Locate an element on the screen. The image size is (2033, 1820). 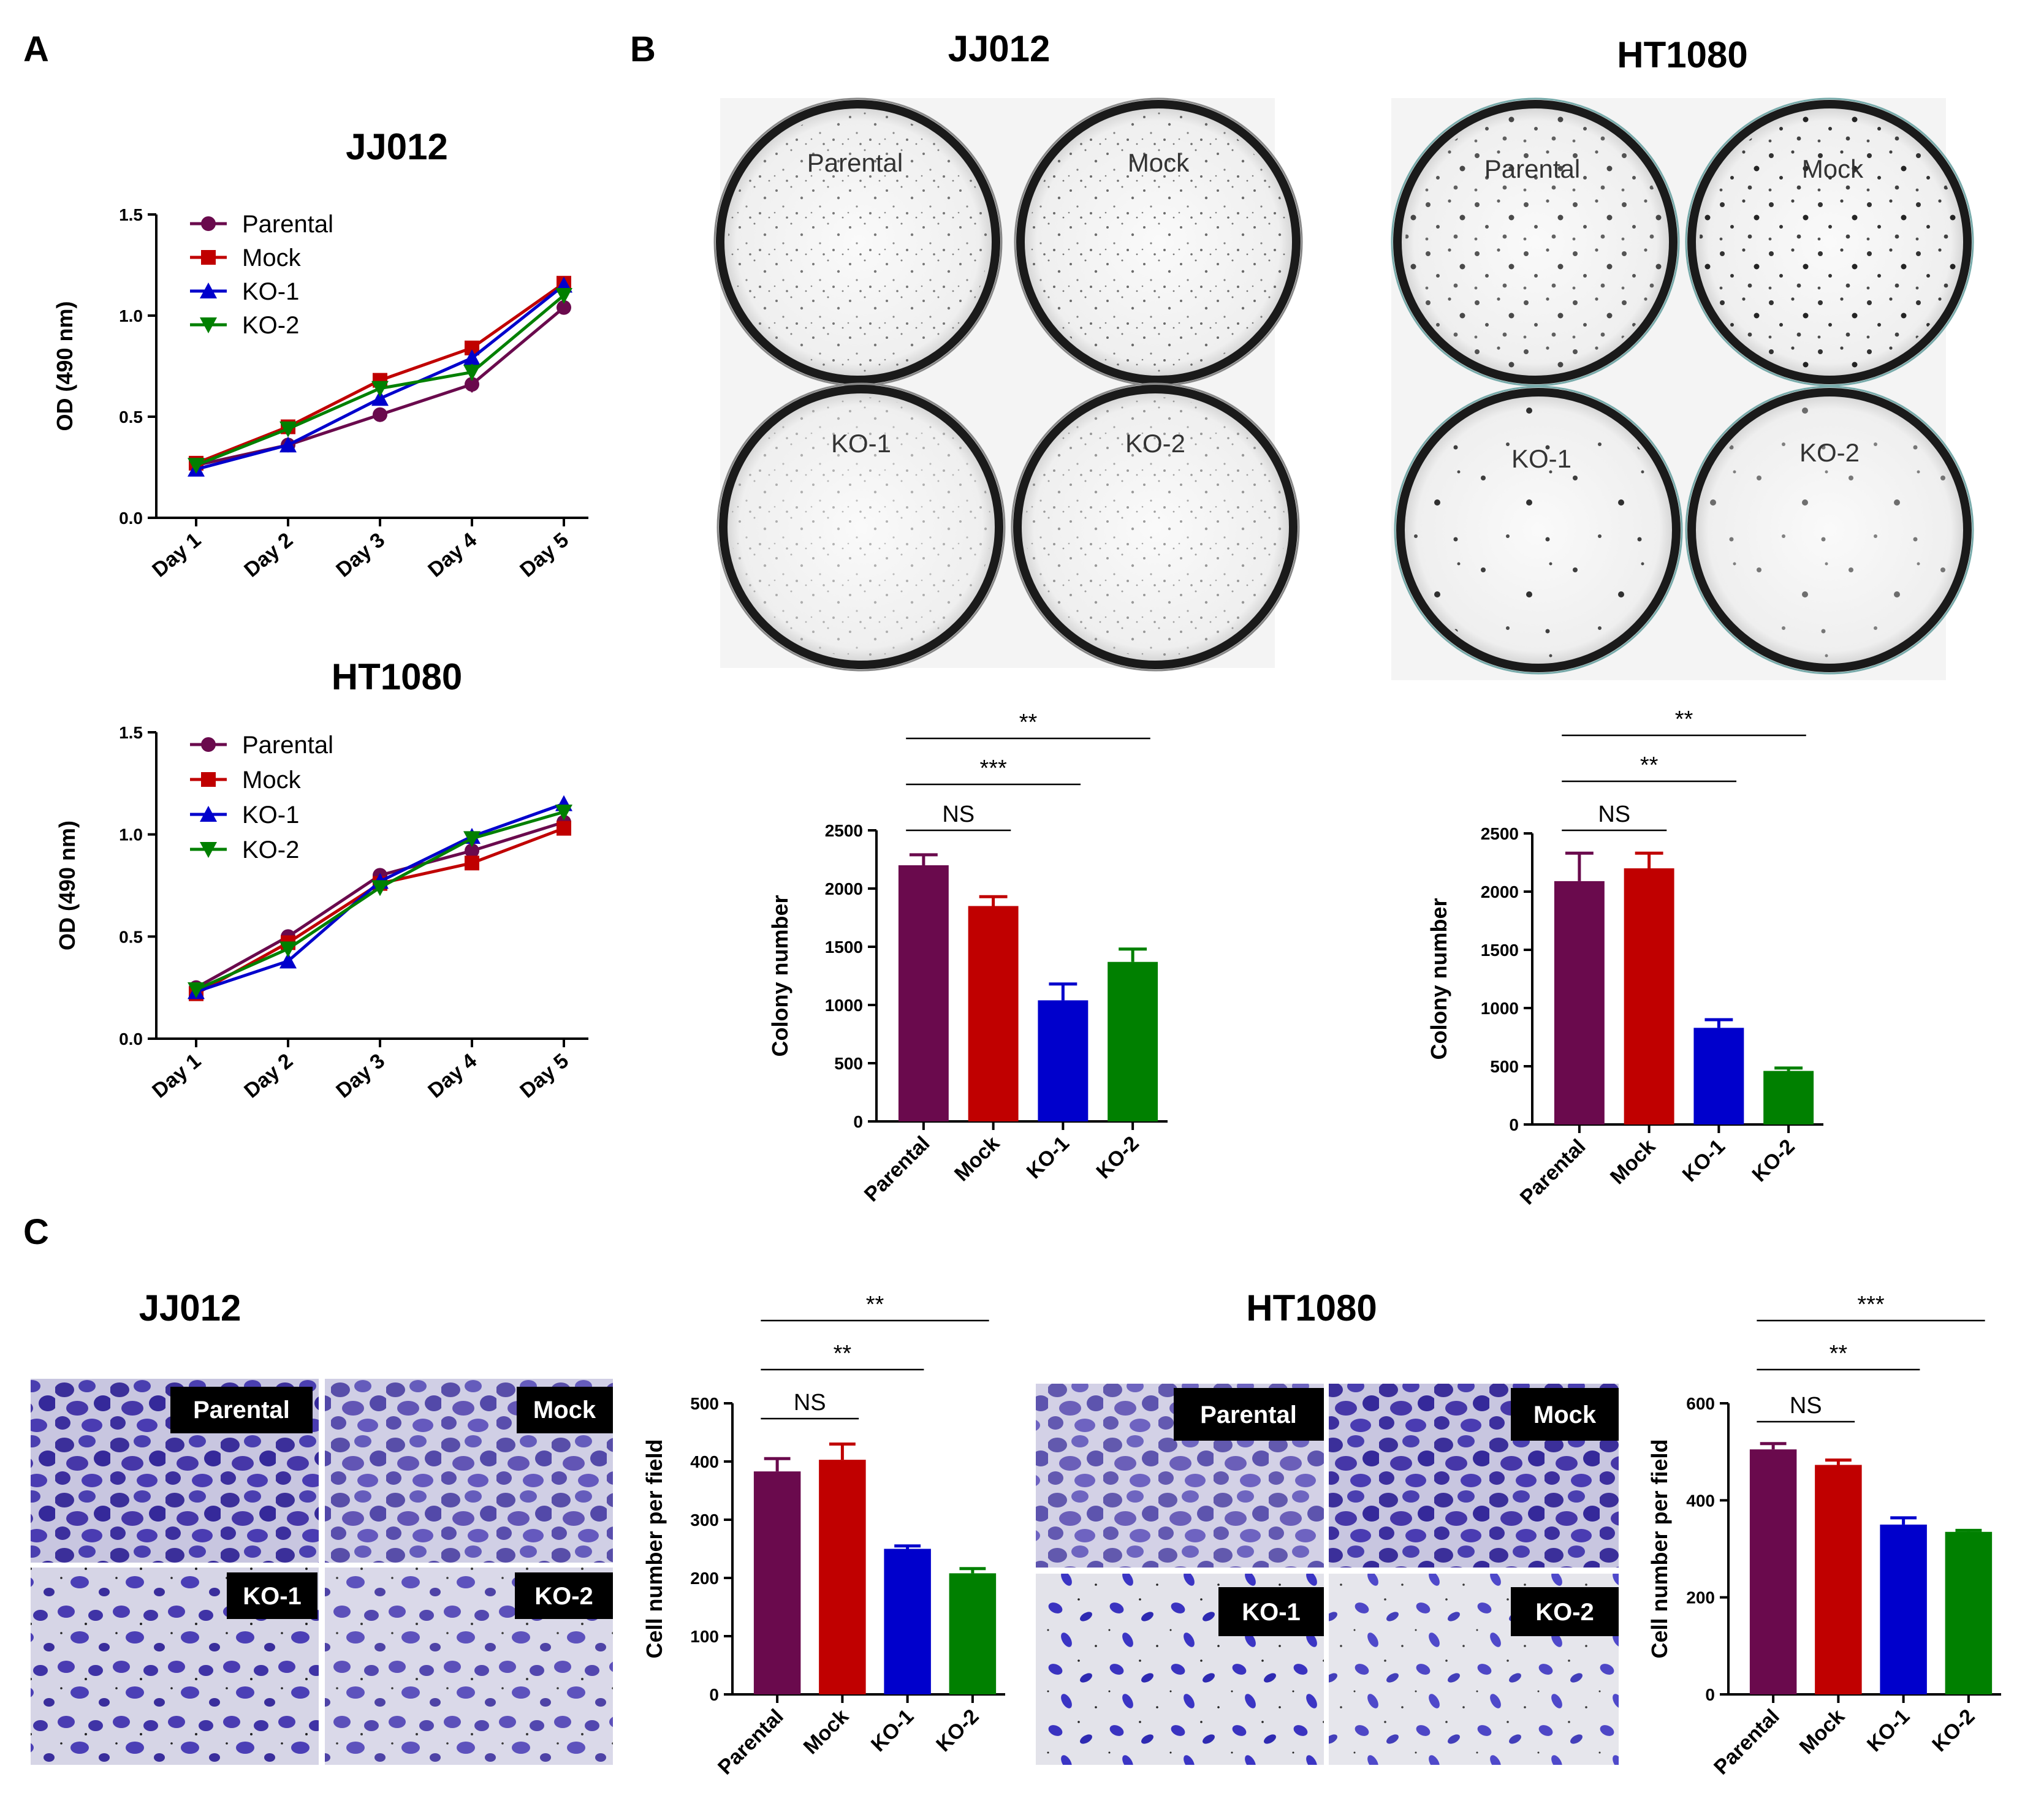
b_jj012-ytick-label-4: 2000 is located at coordinates (844, 888).